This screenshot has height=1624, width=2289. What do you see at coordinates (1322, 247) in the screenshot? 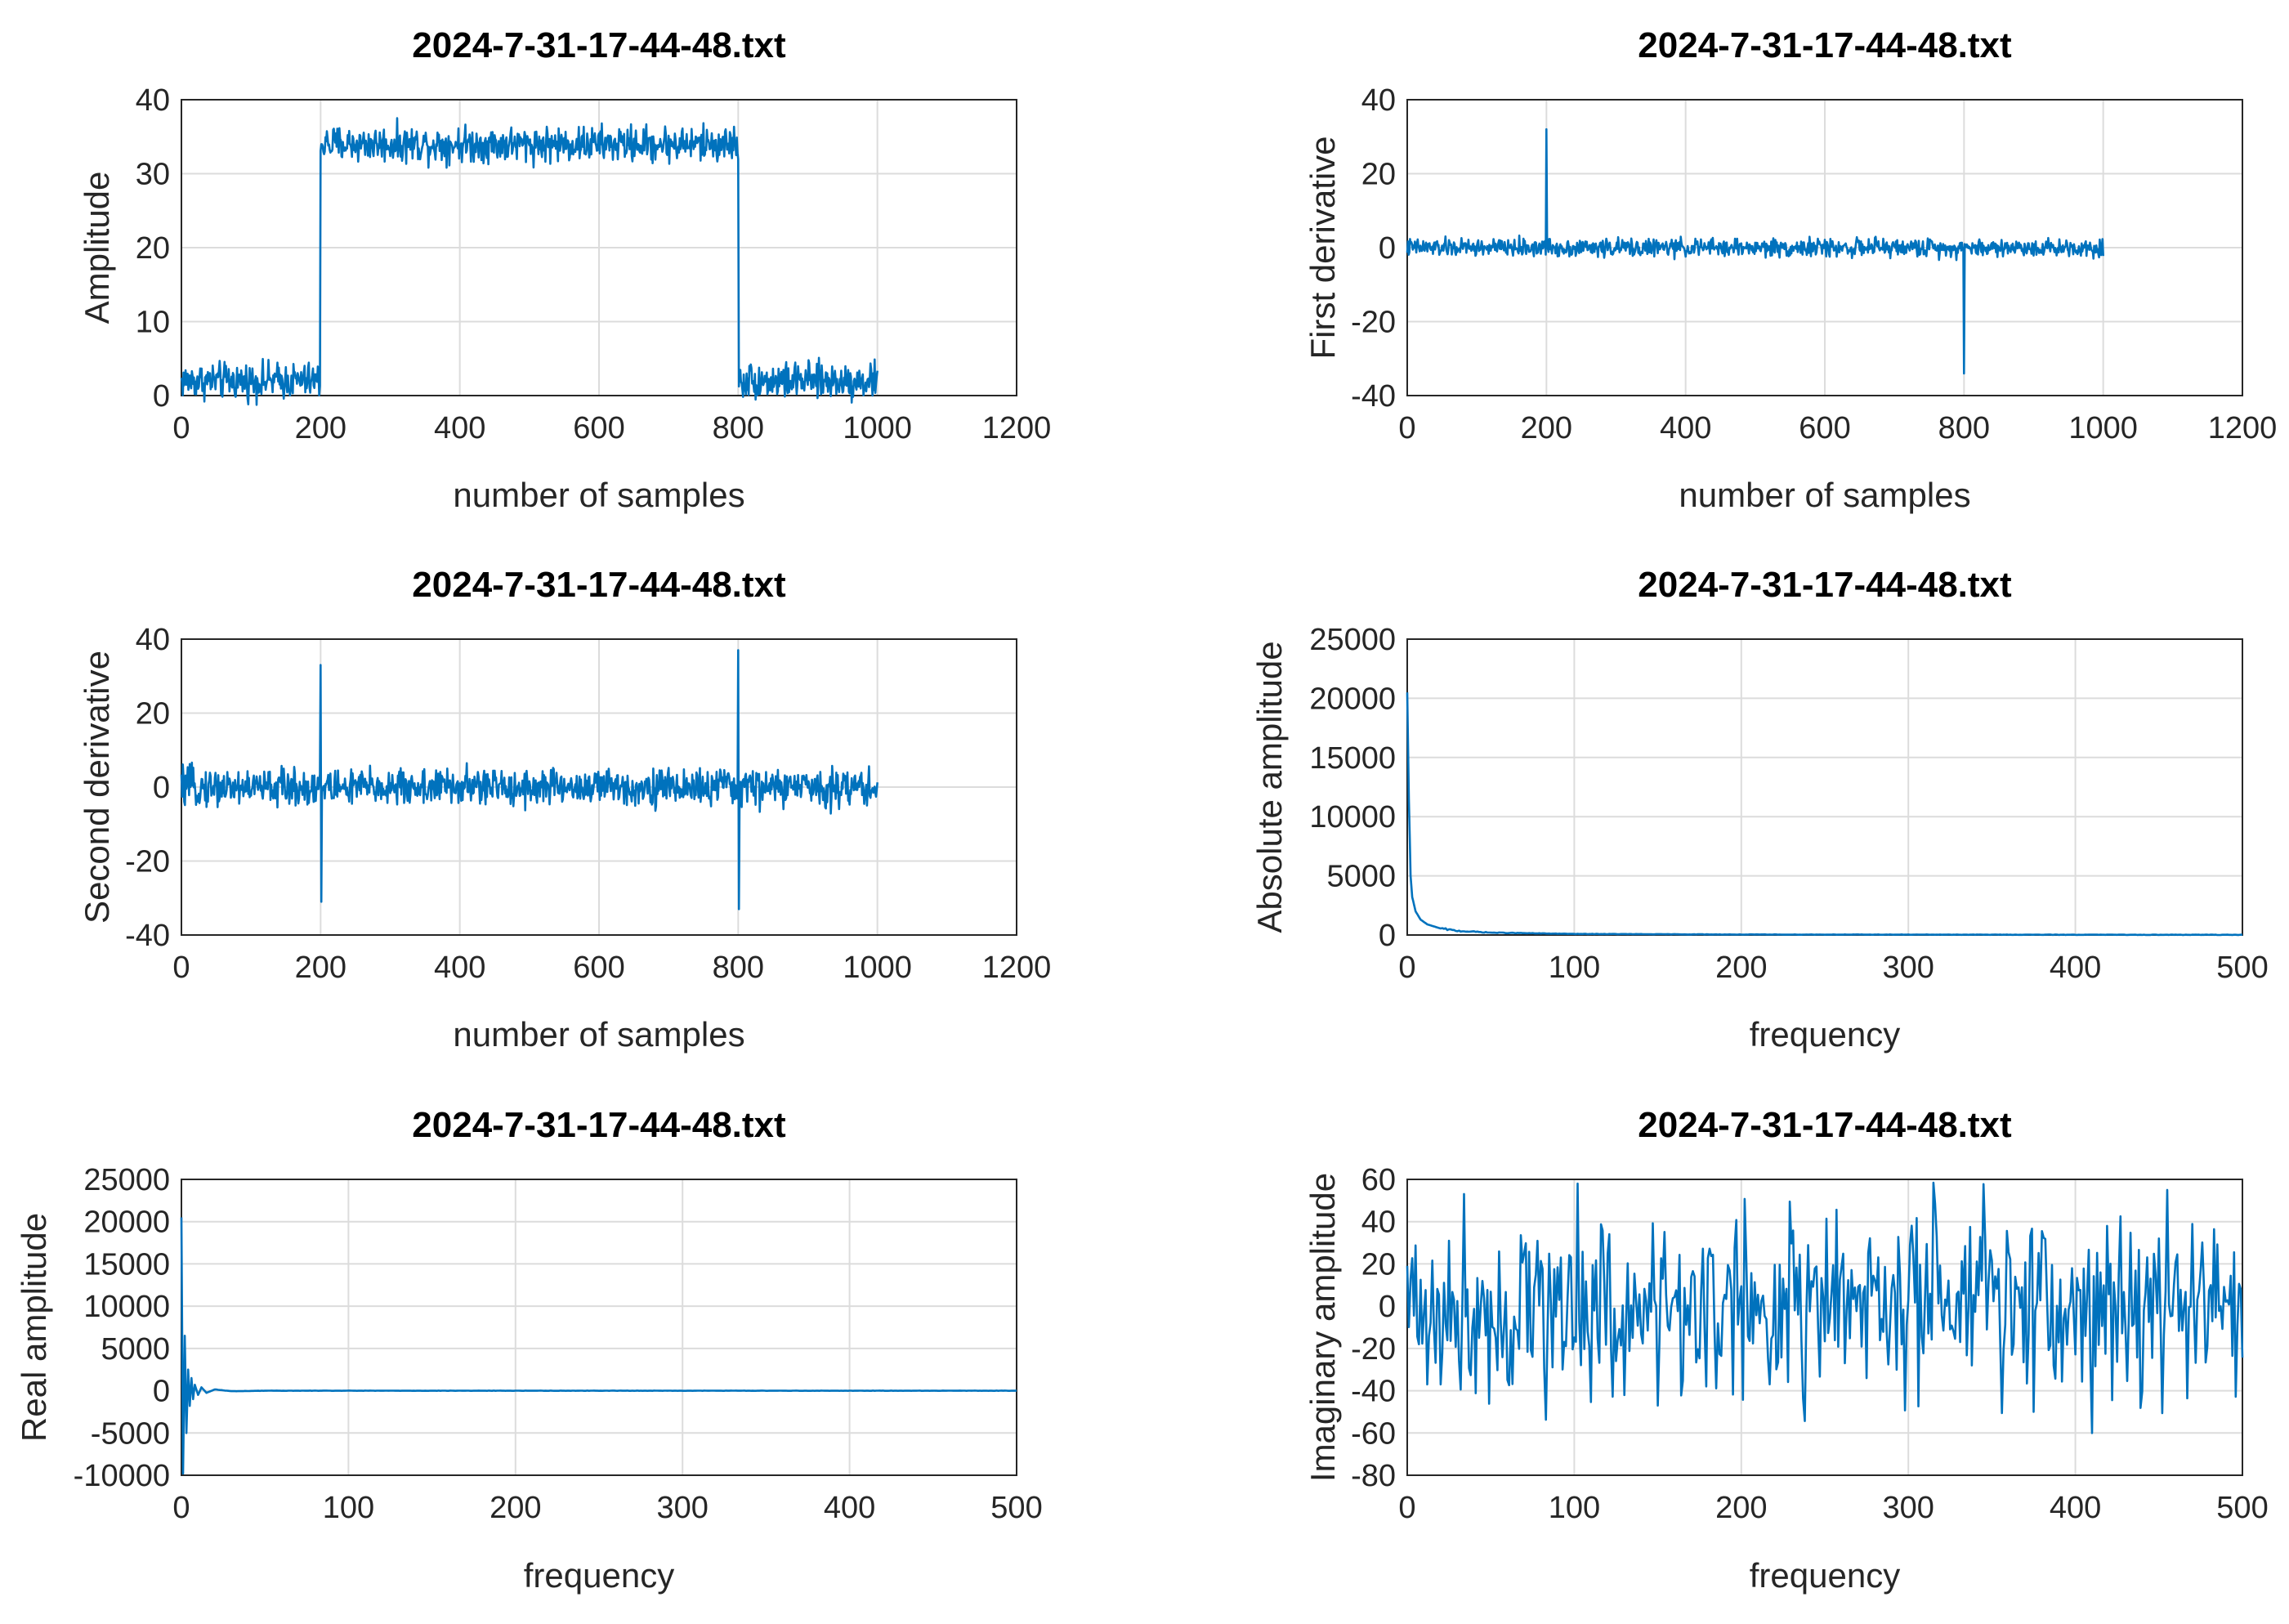
I see `y-axis-label: First derivative` at bounding box center [1322, 247].